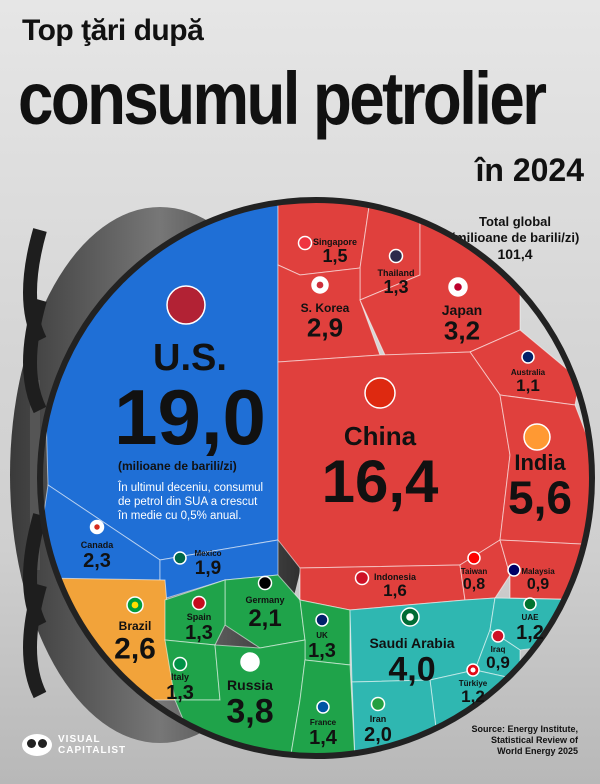 Image resolution: width=600 pixels, height=784 pixels. I want to click on label-china: China, so click(380, 436).